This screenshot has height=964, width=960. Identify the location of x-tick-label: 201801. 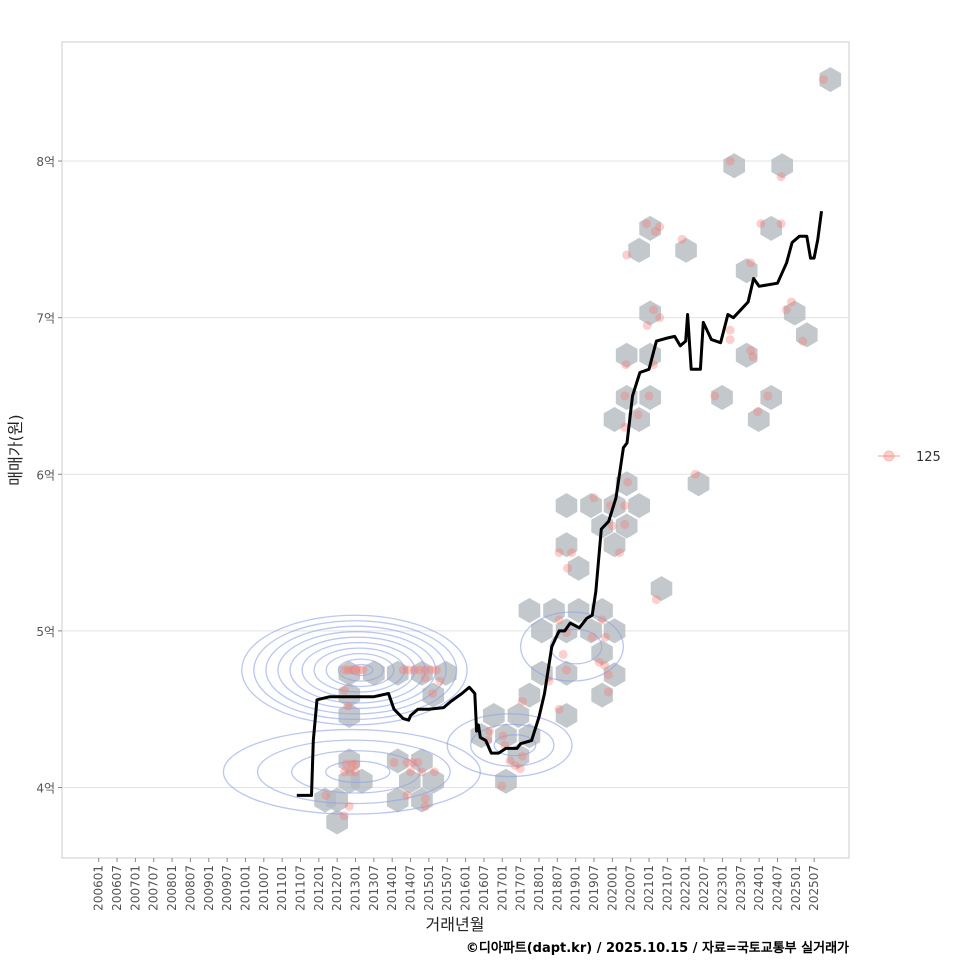
(539, 888).